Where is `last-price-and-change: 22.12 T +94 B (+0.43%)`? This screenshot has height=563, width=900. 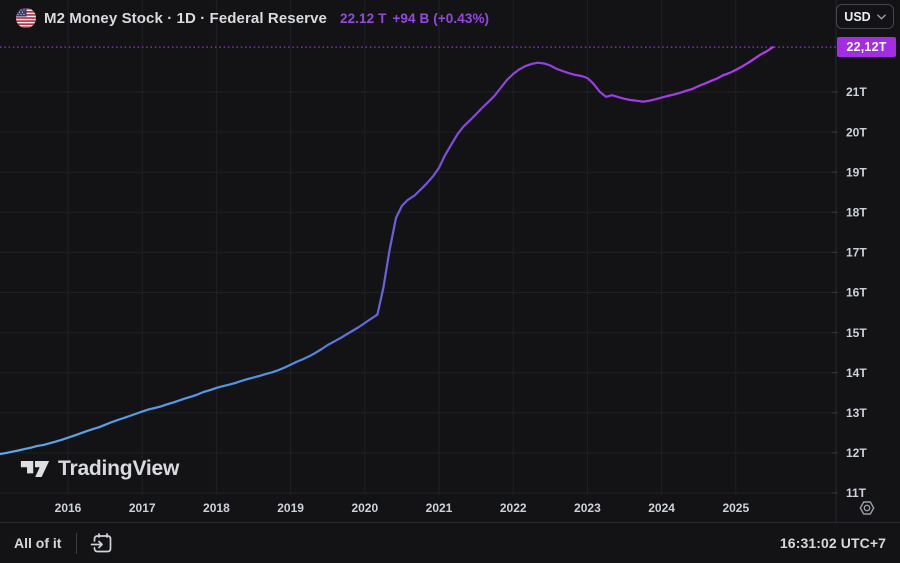
last-price-and-change: 22.12 T +94 B (+0.43%) is located at coordinates (414, 18).